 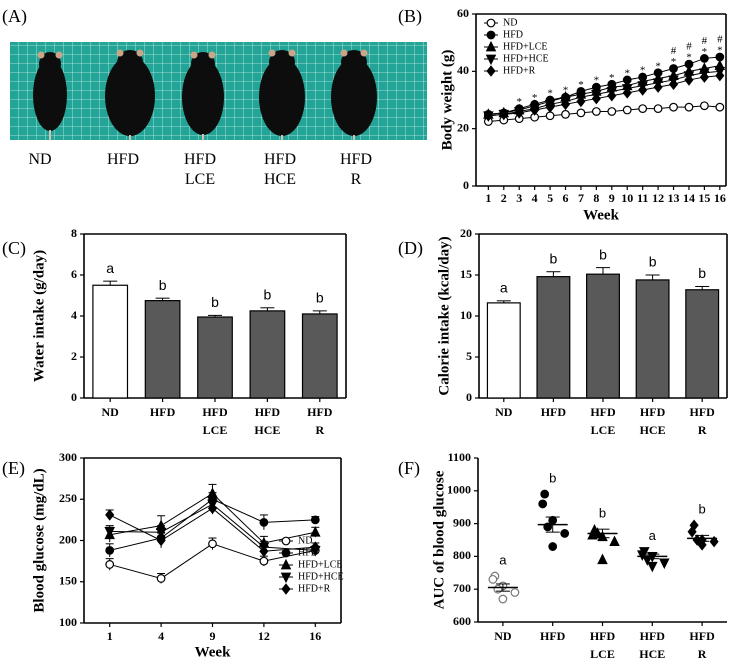 What do you see at coordinates (305, 540) in the screenshot?
I see `legend-label: ND` at bounding box center [305, 540].